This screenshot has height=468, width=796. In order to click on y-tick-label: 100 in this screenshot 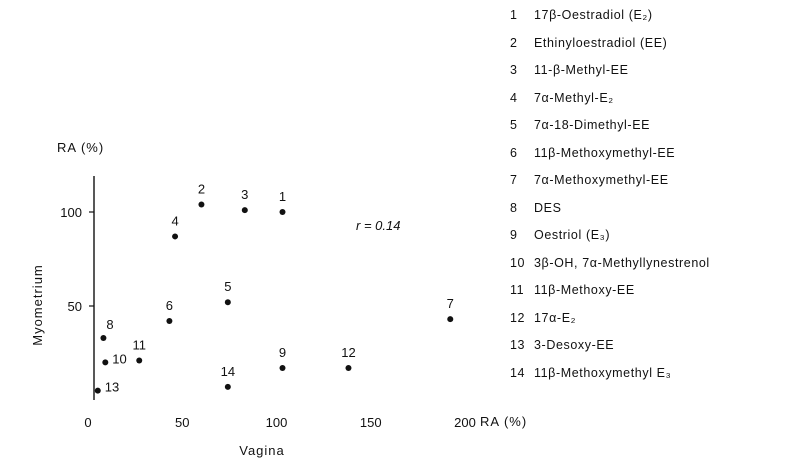, I will do `click(71, 212)`.